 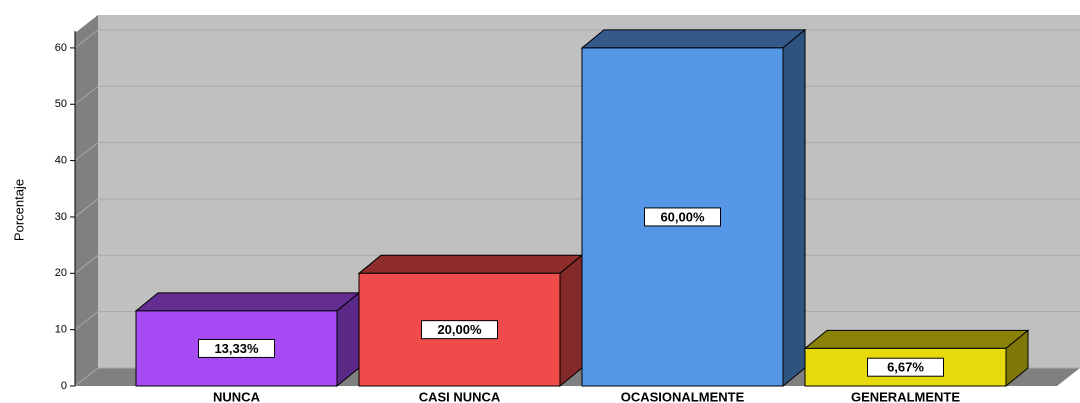 What do you see at coordinates (237, 396) in the screenshot?
I see `x-tick-label: NUNCA` at bounding box center [237, 396].